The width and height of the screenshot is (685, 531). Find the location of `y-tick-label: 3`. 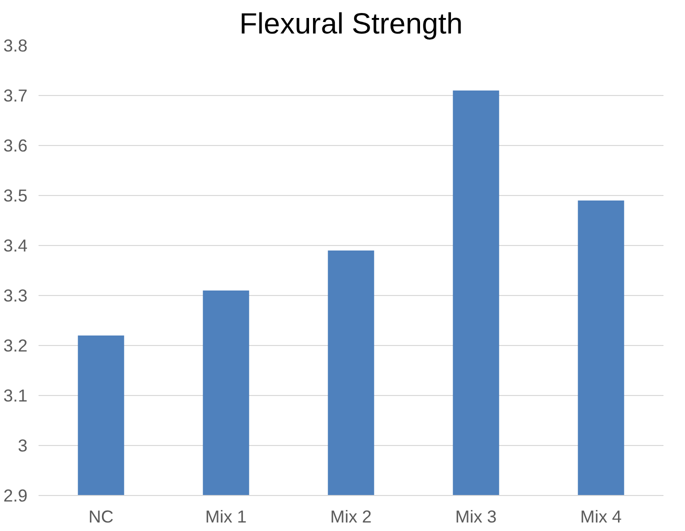

y-tick-label: 3 is located at coordinates (23, 446).